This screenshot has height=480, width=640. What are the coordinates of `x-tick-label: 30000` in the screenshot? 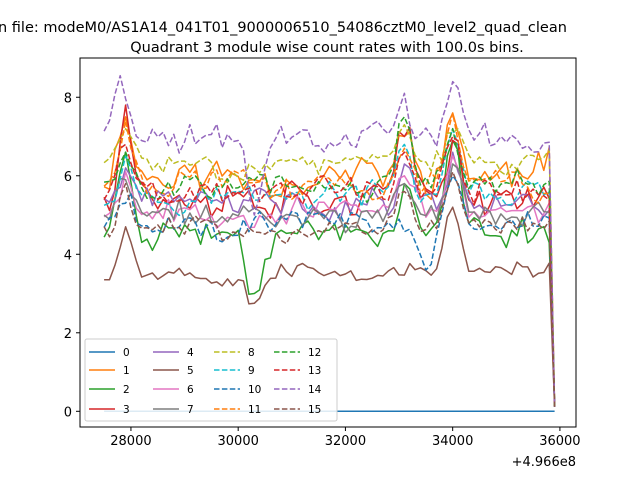 It's located at (238, 441).